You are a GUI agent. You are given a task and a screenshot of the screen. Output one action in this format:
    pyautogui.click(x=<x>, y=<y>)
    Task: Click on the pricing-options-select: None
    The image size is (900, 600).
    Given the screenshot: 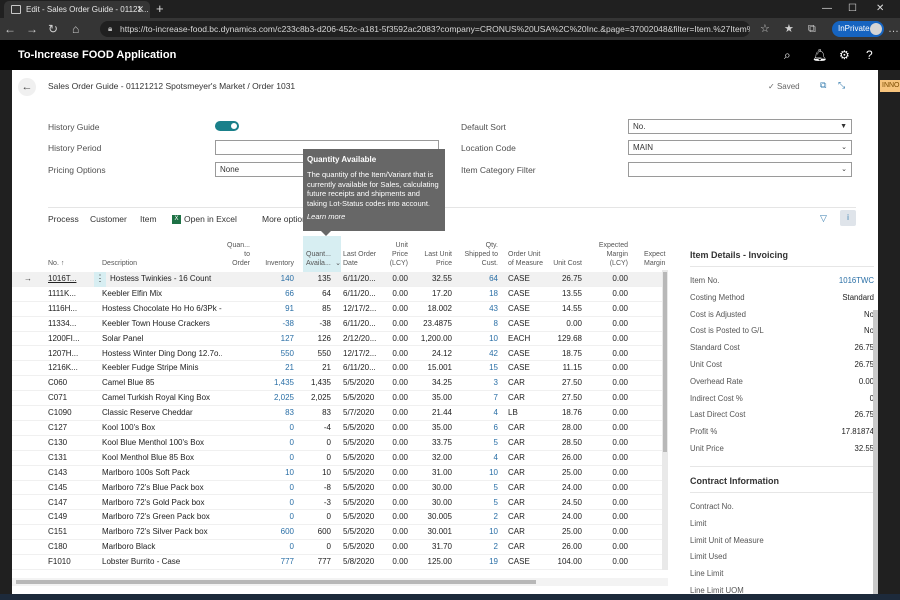 What is the action you would take?
    pyautogui.click(x=260, y=169)
    